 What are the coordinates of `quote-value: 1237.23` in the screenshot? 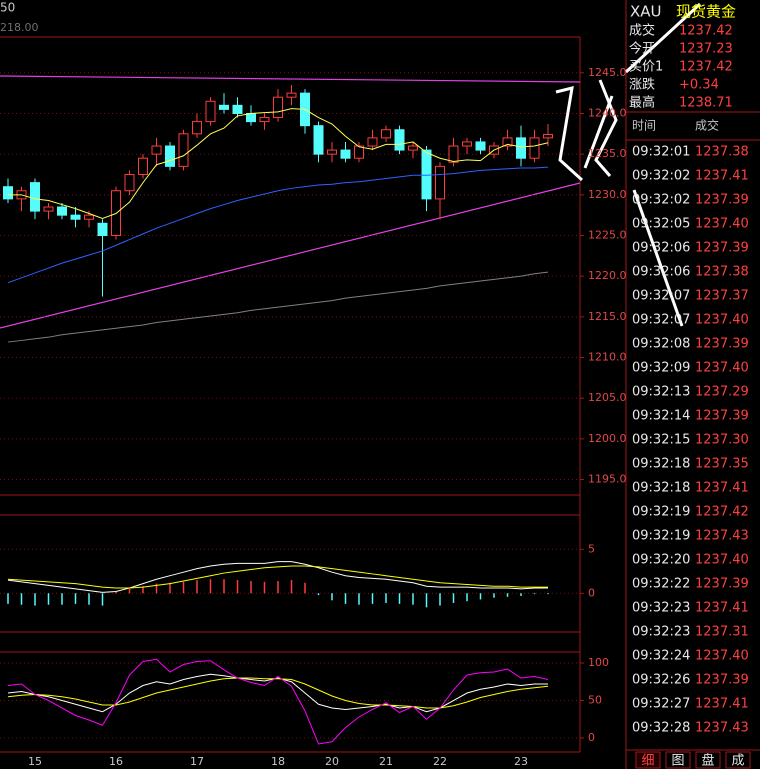 It's located at (706, 49).